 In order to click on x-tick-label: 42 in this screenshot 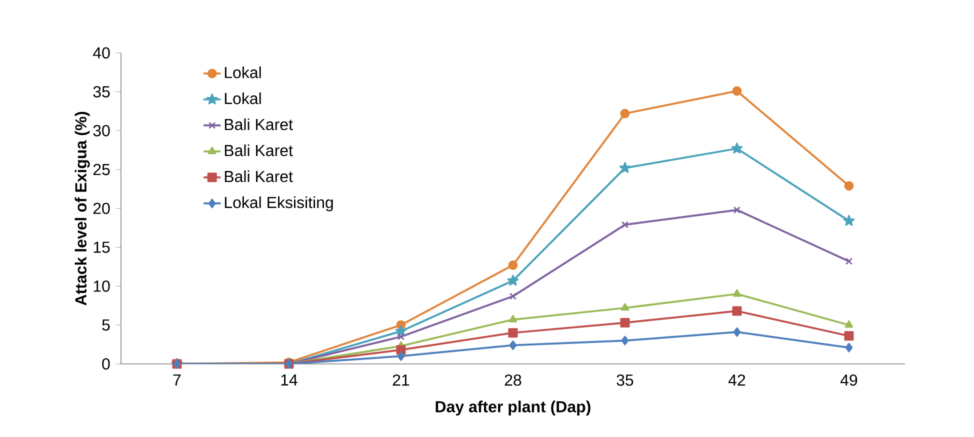, I will do `click(737, 380)`.